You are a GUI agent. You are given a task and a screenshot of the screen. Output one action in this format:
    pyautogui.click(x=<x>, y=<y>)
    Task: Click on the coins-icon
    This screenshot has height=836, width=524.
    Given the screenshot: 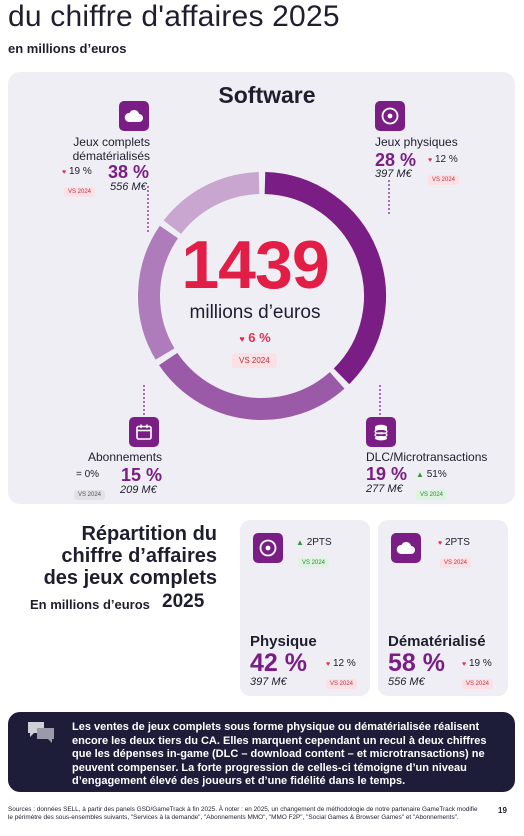 What is the action you would take?
    pyautogui.click(x=381, y=432)
    